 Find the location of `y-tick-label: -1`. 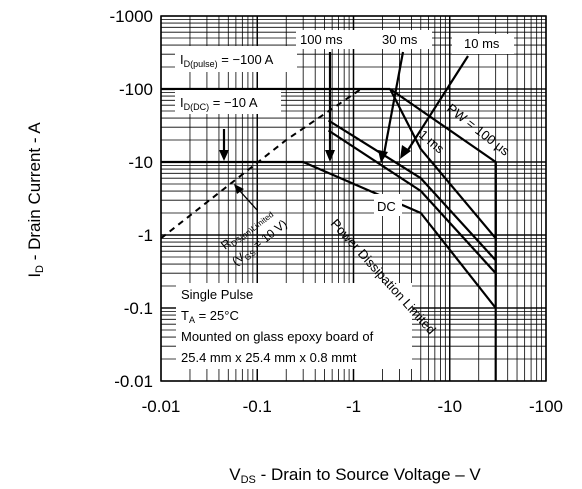

y-tick-label: -1 is located at coordinates (145, 235).